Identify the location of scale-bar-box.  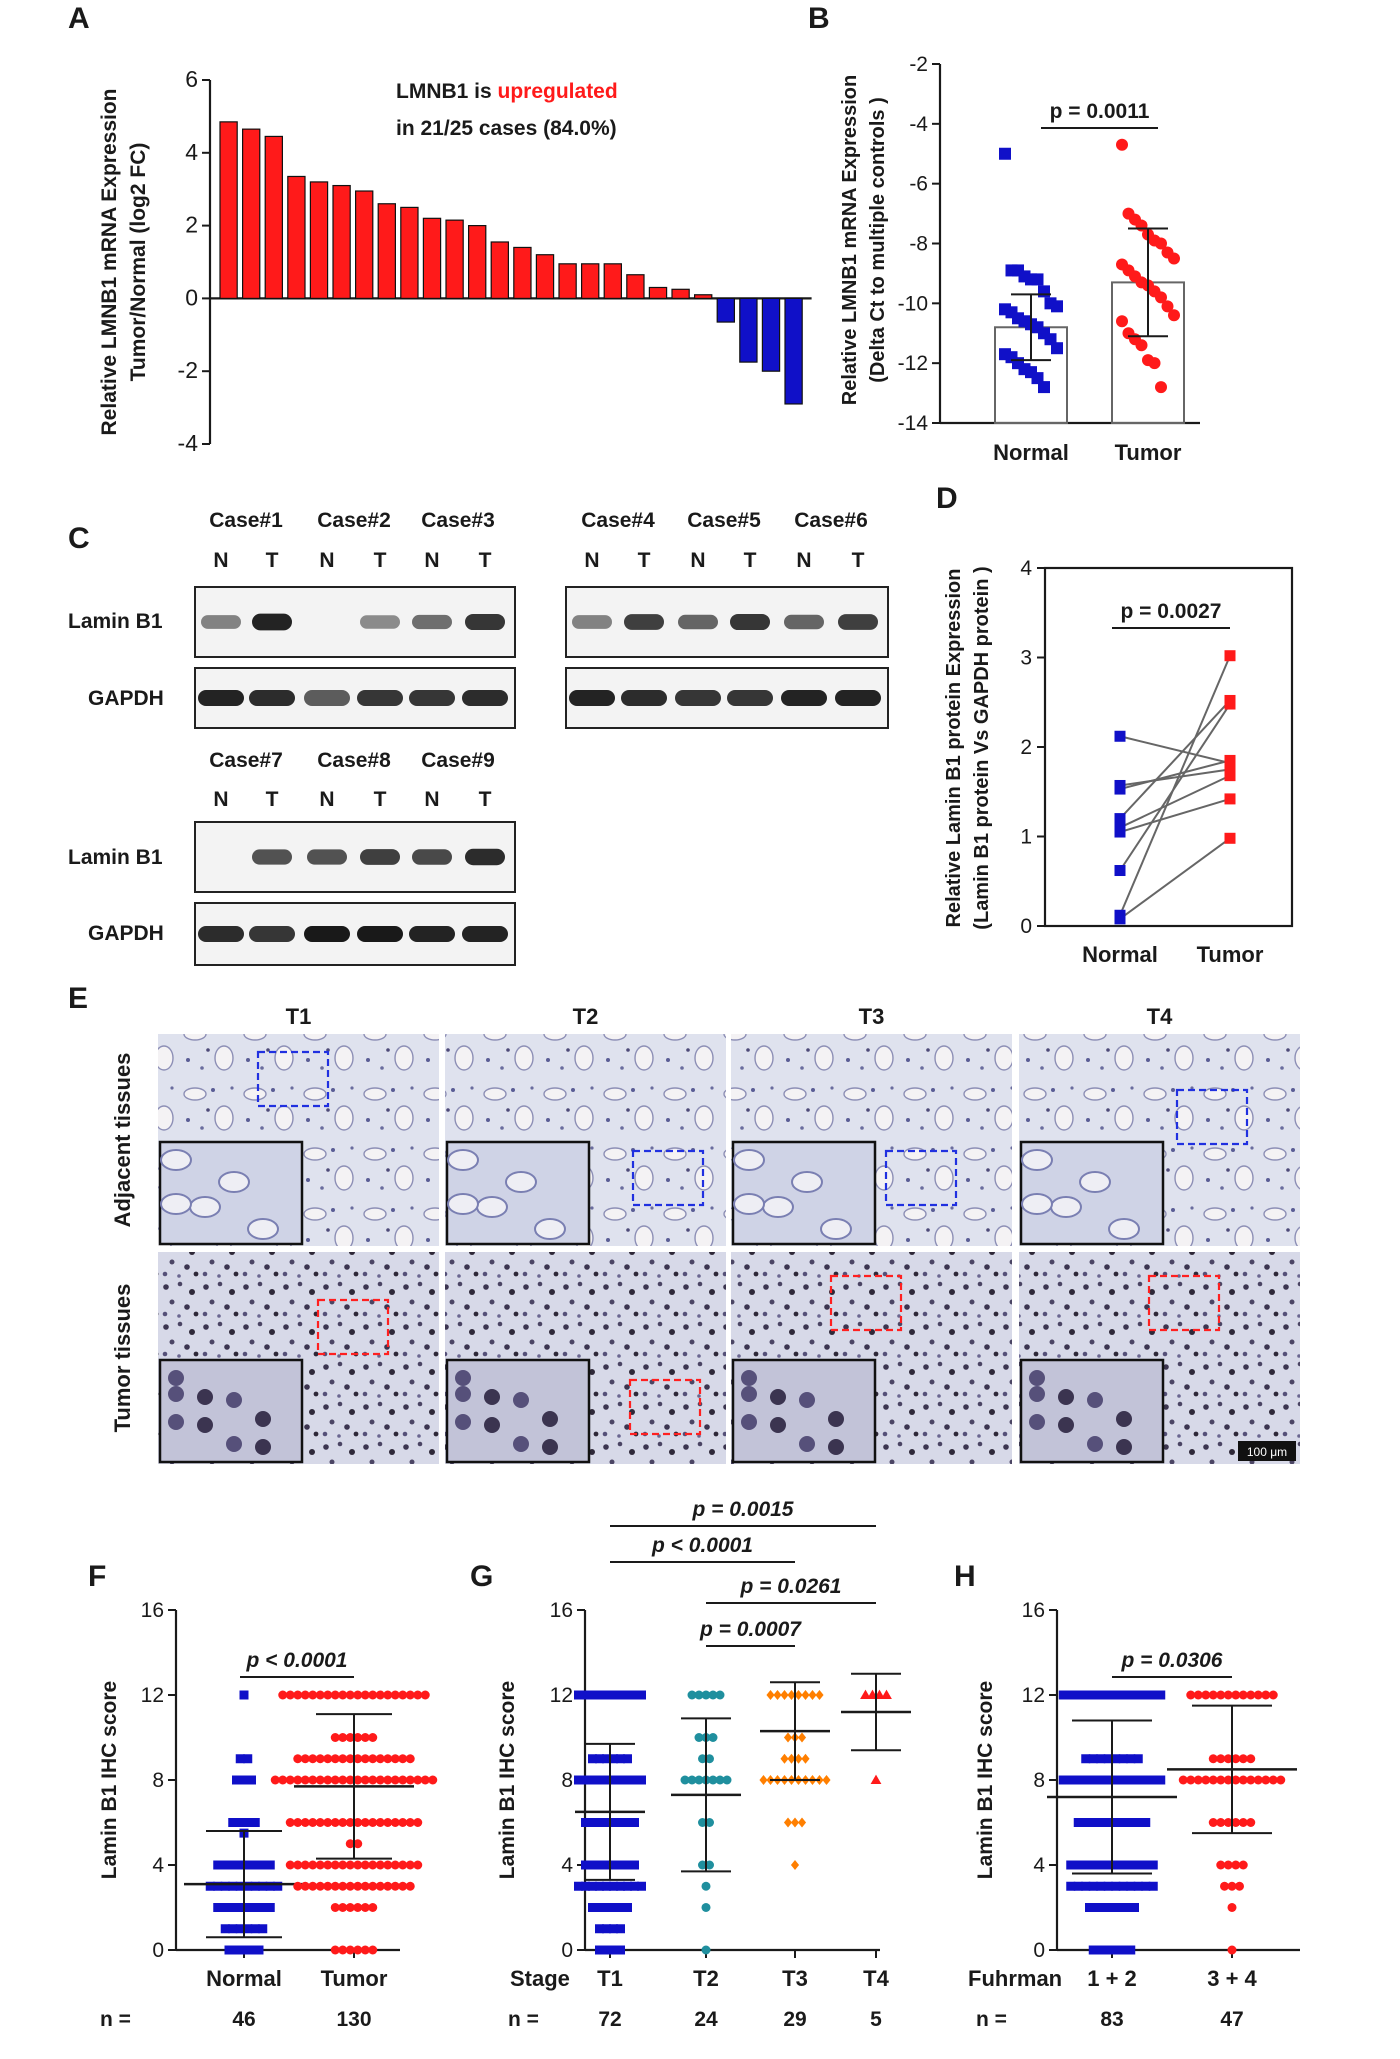
(1267, 1451).